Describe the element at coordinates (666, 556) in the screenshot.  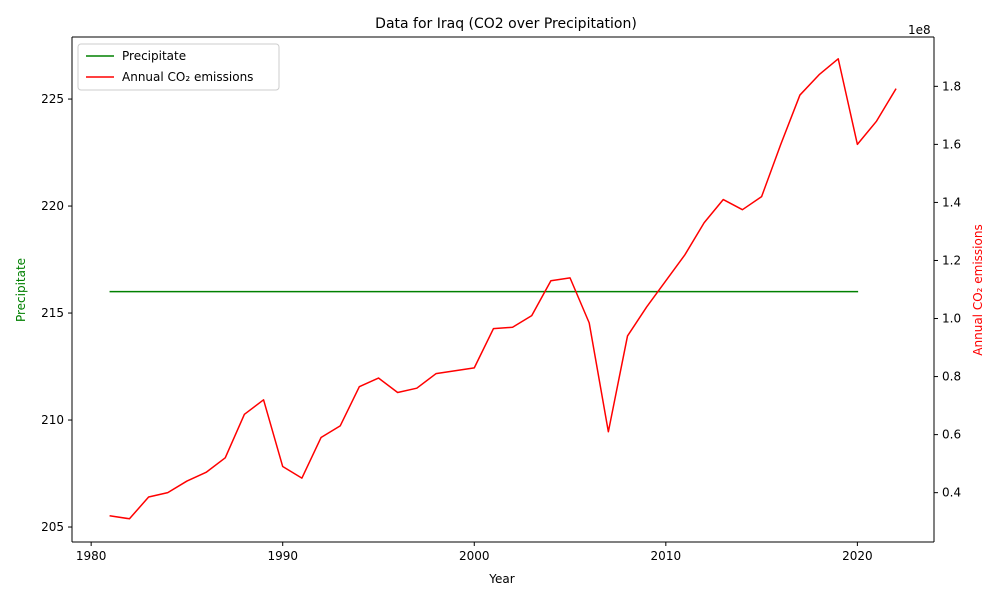
I see `x-tick-label: 2010` at that location.